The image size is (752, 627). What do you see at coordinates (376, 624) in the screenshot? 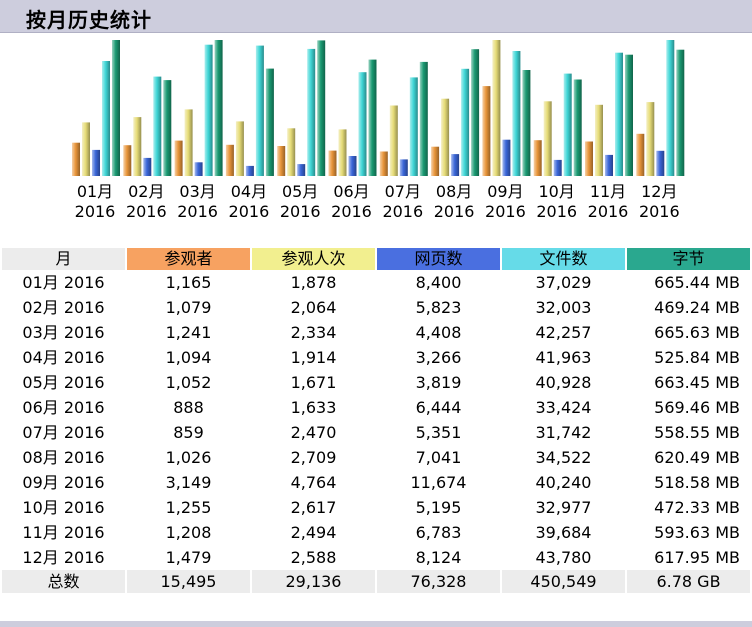
I see `footer-divider` at bounding box center [376, 624].